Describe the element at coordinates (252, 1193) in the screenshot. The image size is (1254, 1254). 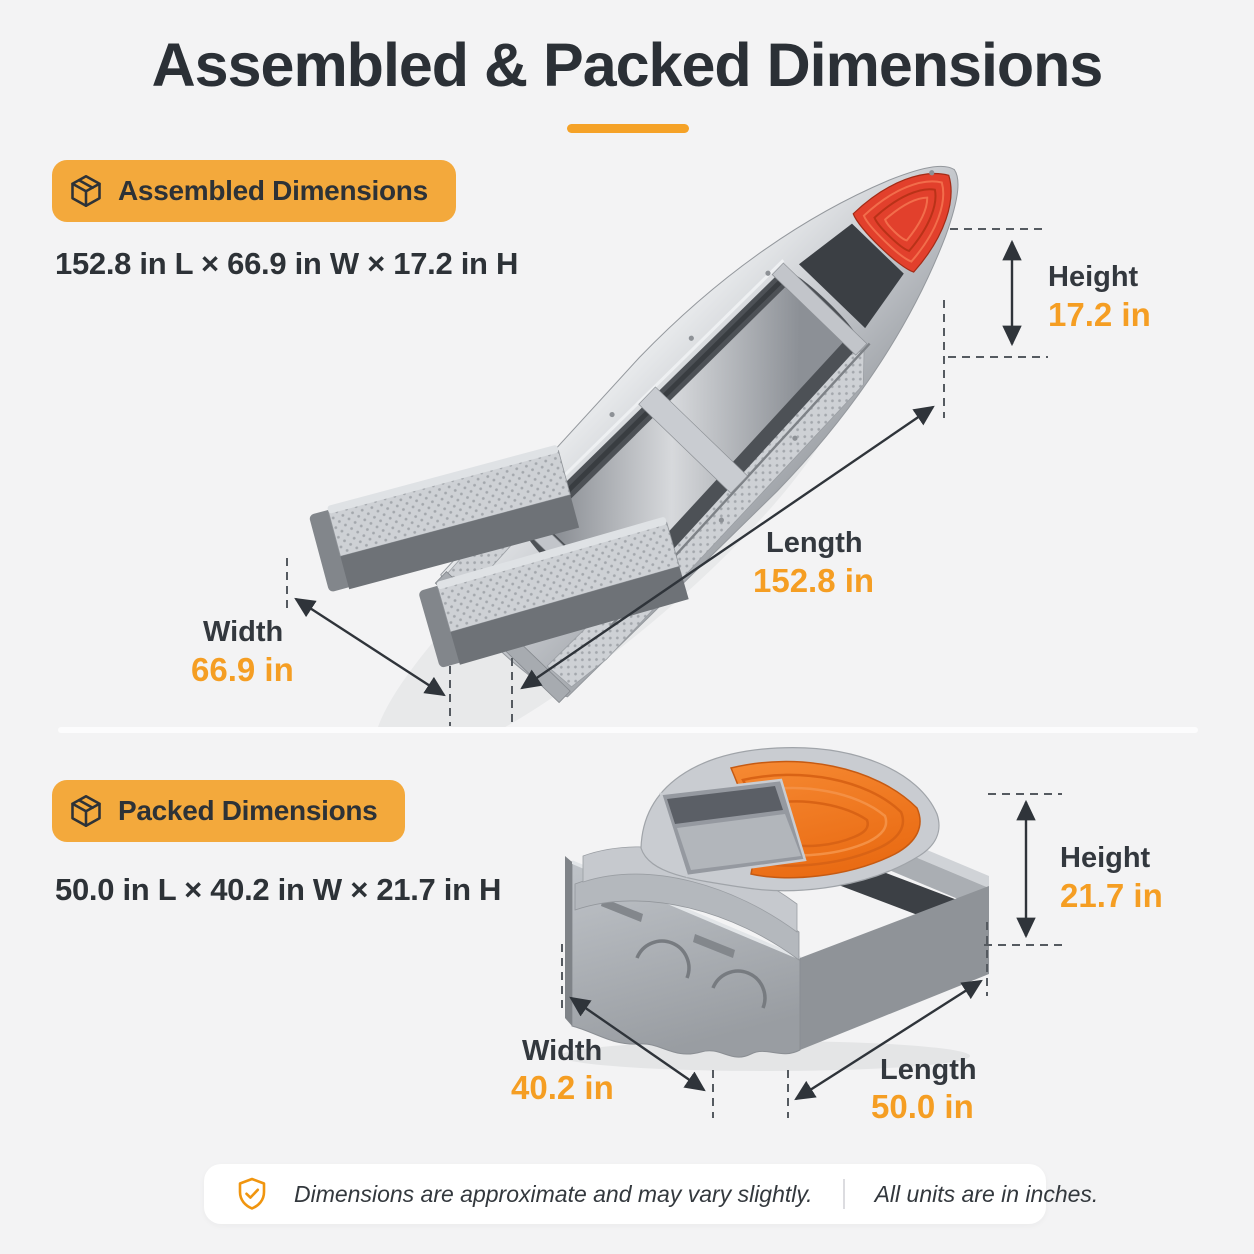
I see `shield-check-icon` at that location.